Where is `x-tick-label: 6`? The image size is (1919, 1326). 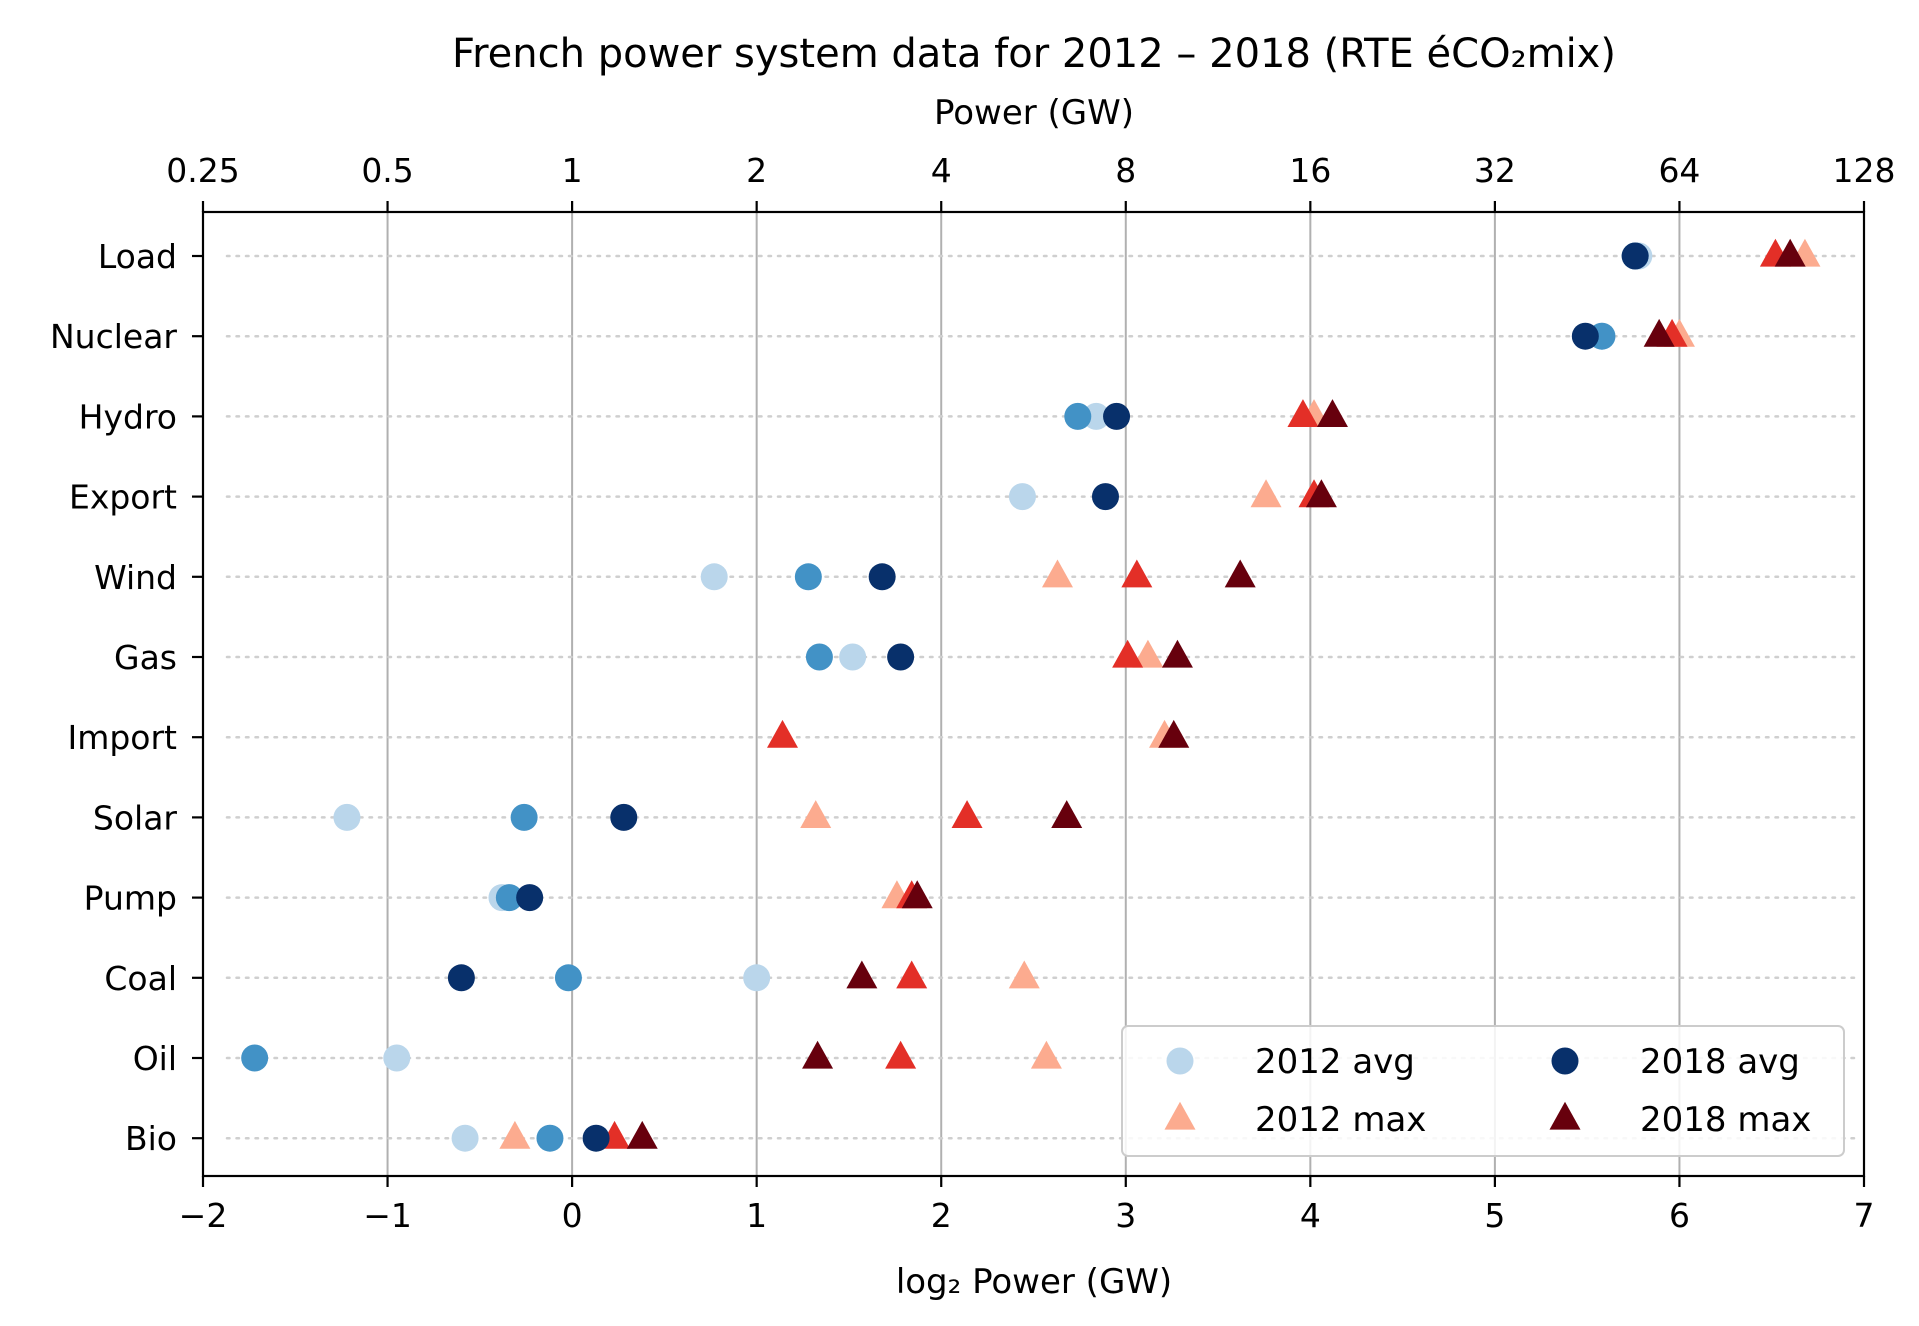
x-tick-label: 6 is located at coordinates (1679, 1215).